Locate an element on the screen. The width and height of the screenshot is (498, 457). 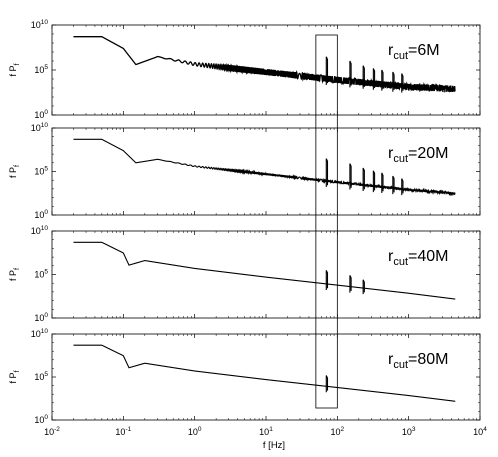
x-tick-label: 10¹ is located at coordinates (266, 431).